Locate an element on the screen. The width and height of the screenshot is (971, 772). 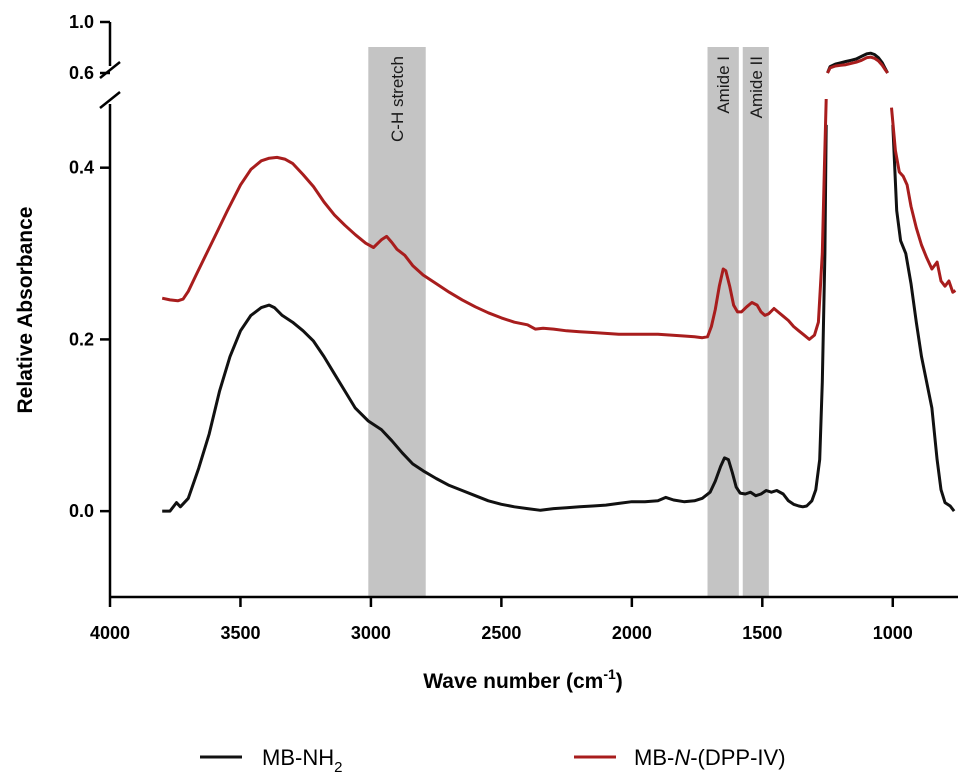
x-tick-label-3: 2500 is located at coordinates (501, 633).